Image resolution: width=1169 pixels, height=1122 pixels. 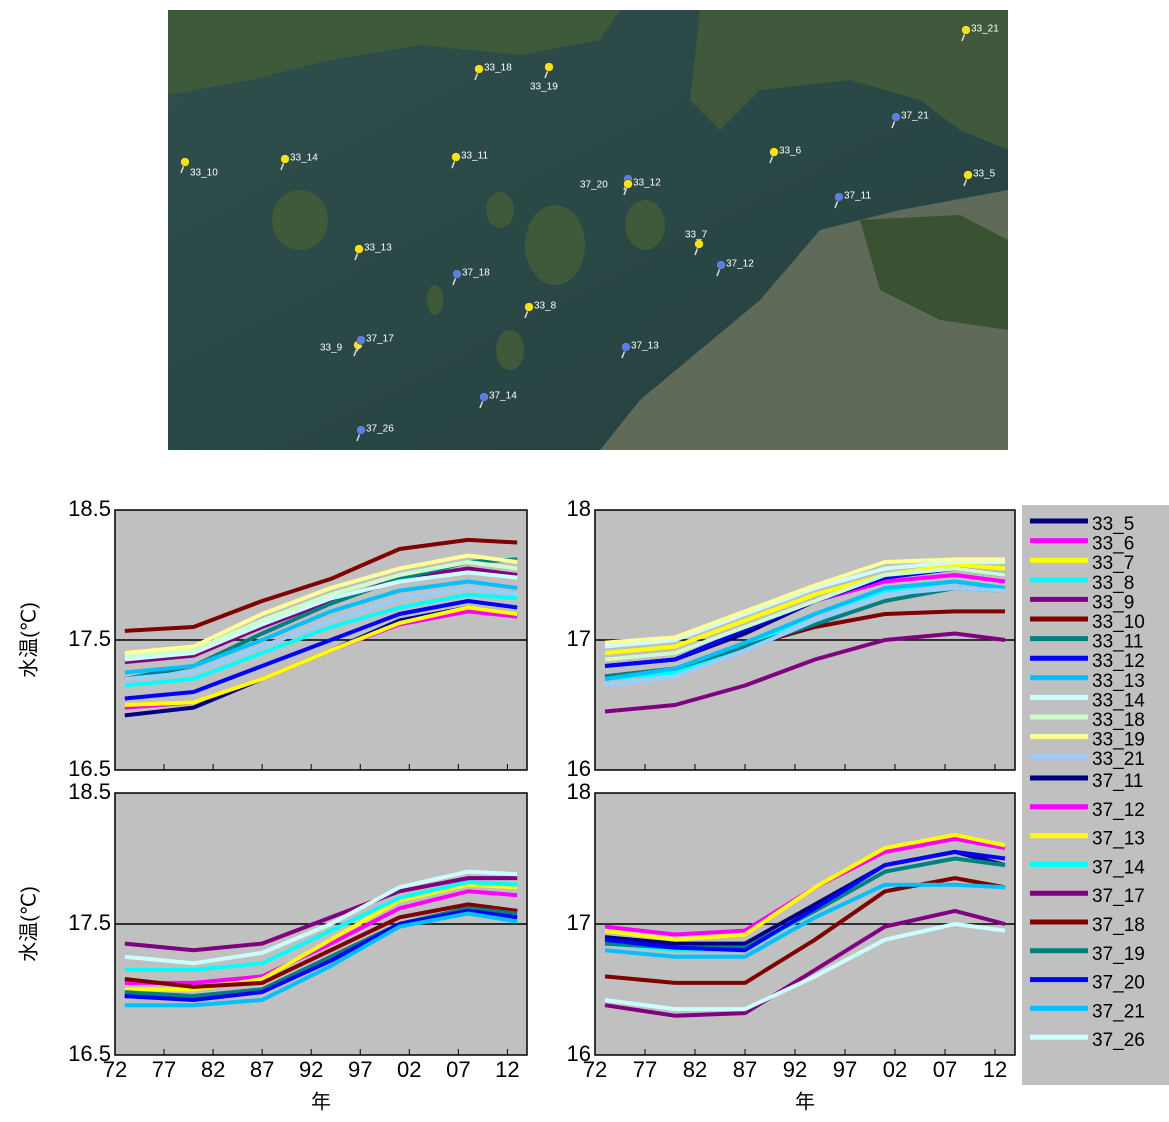 I want to click on legend-label: 37_14, so click(x=1118, y=867).